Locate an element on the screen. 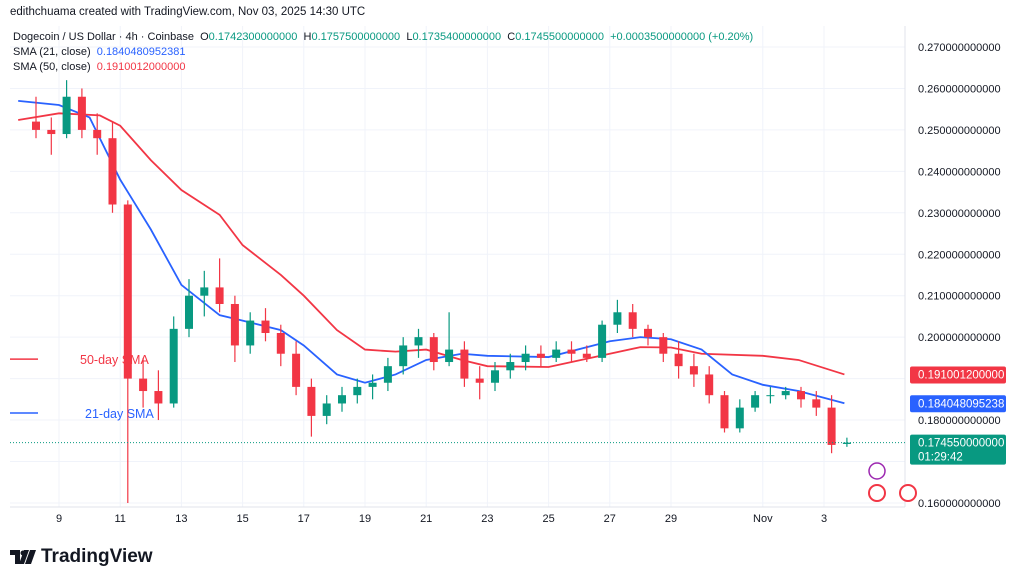 This screenshot has height=584, width=1024. y-tick-label: 0.200000000000 is located at coordinates (959, 338).